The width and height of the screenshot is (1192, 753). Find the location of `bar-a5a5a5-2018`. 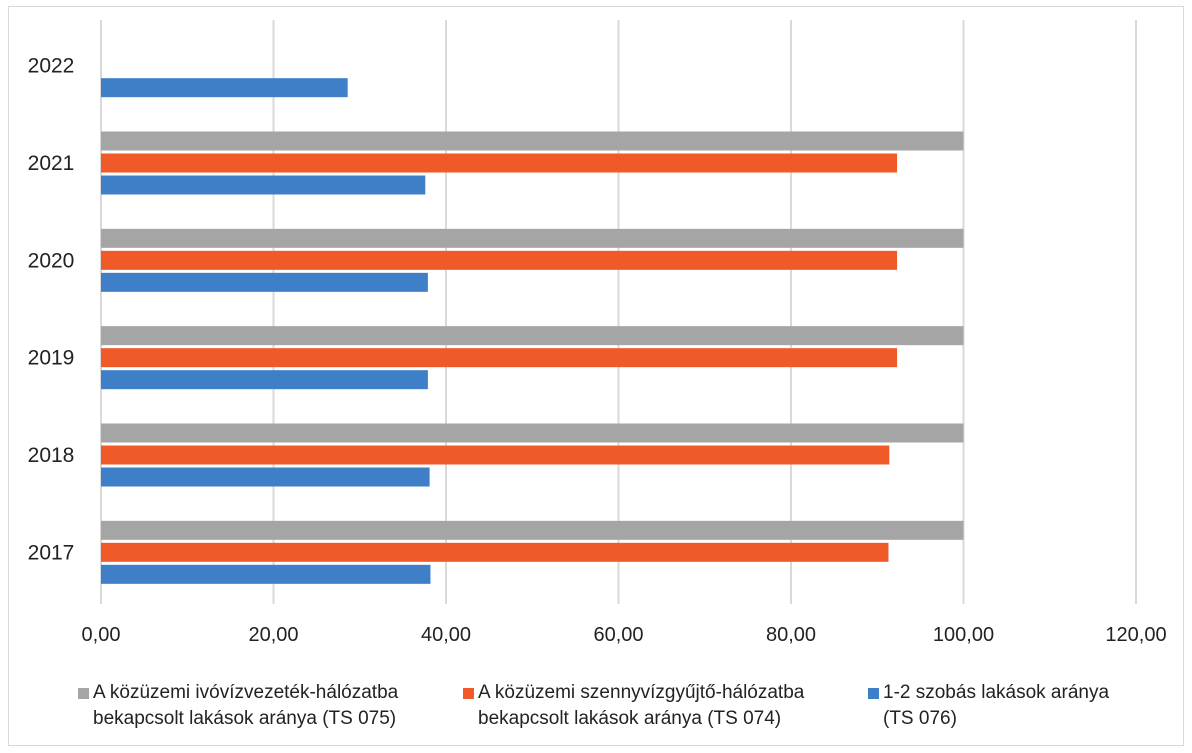

bar-a5a5a5-2018 is located at coordinates (532, 433).